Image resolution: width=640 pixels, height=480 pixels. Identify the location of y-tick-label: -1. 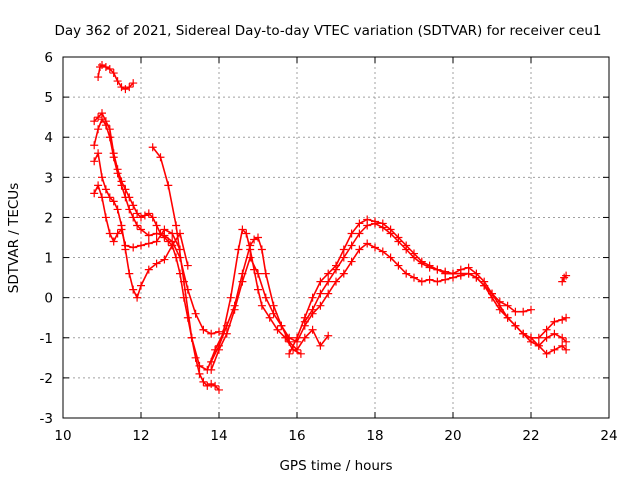
(46, 339).